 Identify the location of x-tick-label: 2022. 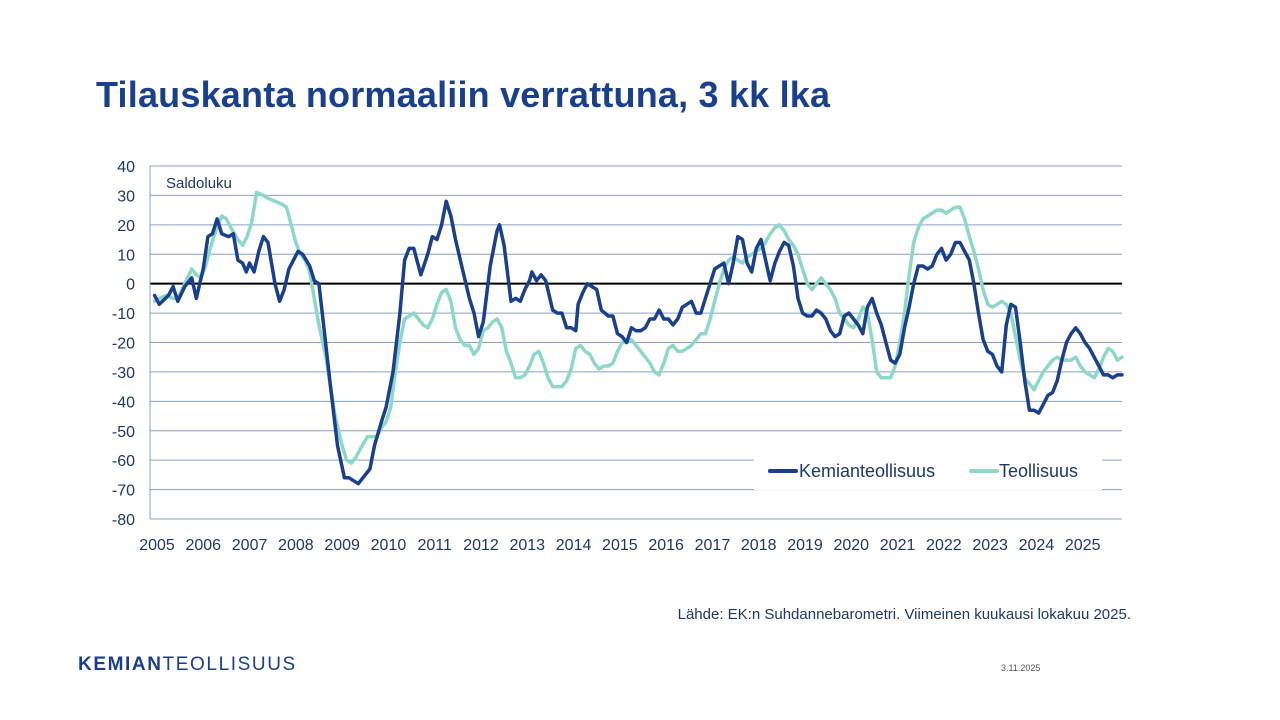
(944, 545).